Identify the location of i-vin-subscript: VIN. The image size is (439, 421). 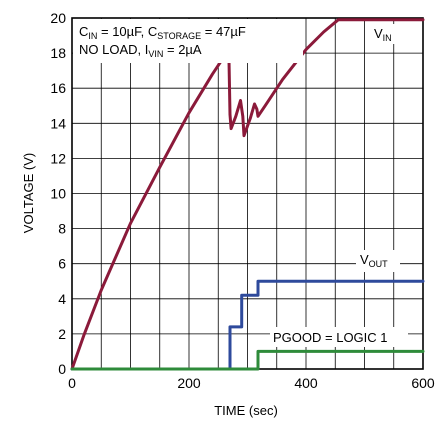
(155, 54).